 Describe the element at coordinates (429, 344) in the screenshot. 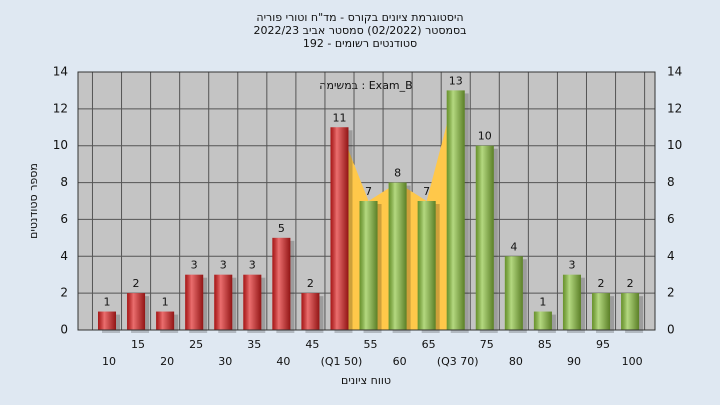

I see `x-tick-label: 65` at that location.